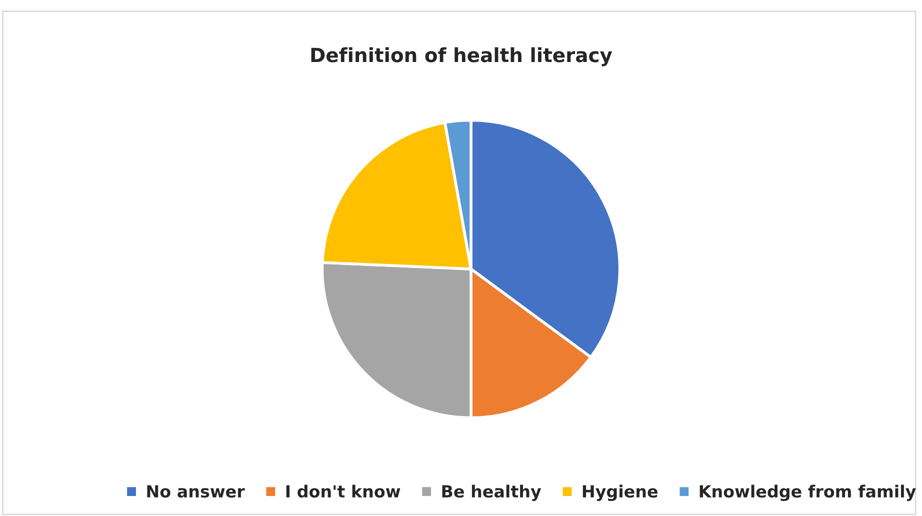 The width and height of the screenshot is (922, 516). I want to click on legend-label: No answer, so click(196, 491).